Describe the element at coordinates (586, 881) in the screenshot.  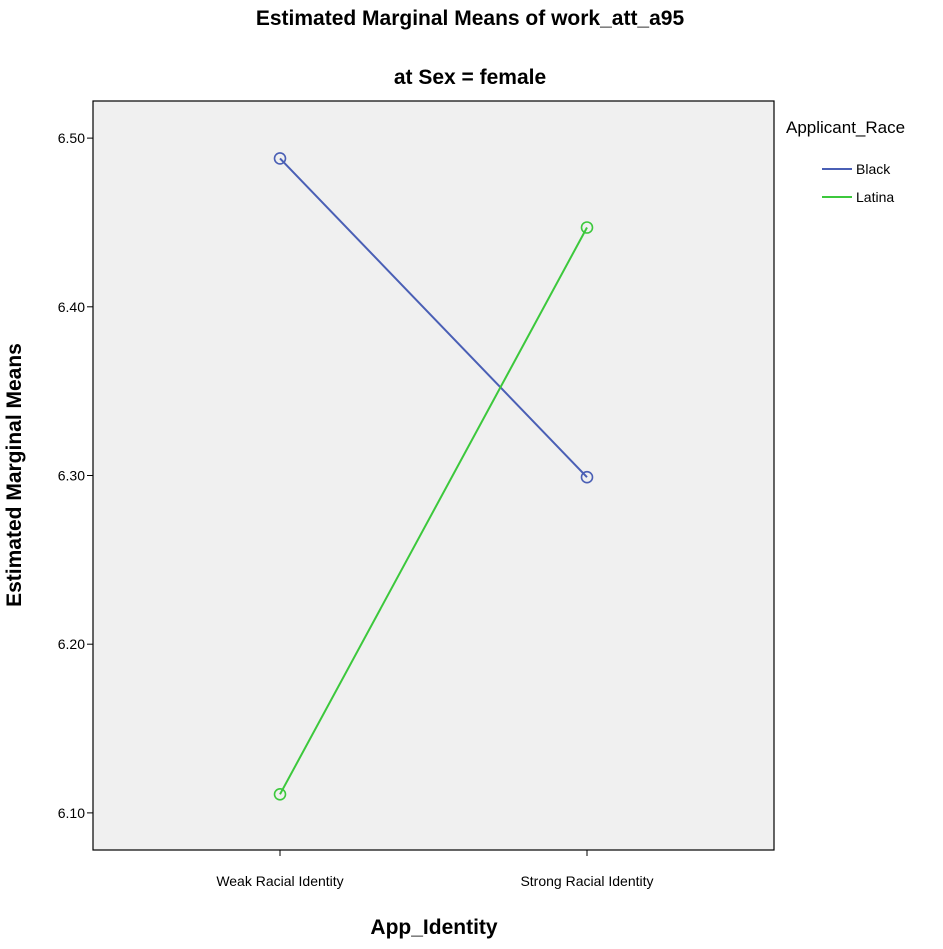
I see `x-tick-label: Strong Racial Identity` at that location.